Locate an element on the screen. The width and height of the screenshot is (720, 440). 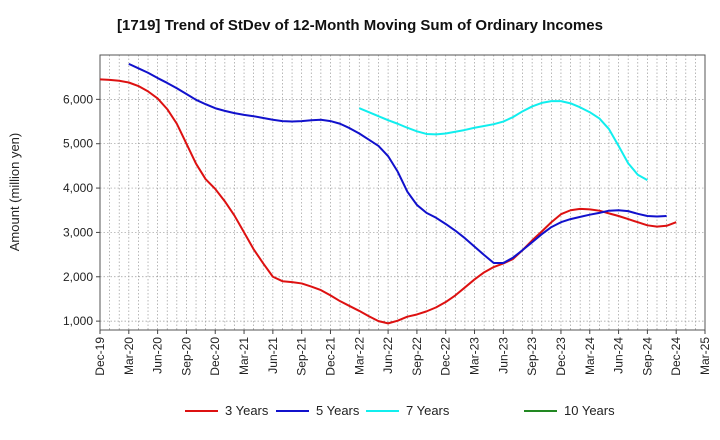
x-tick-label: Dec-23 is located at coordinates (561, 356).